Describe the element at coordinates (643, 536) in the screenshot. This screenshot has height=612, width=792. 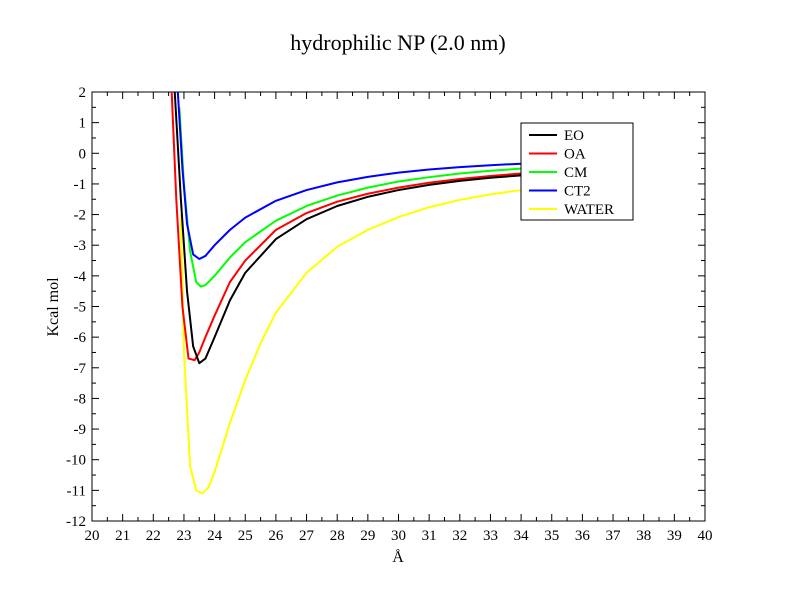
I see `x-tick-label: 38` at that location.